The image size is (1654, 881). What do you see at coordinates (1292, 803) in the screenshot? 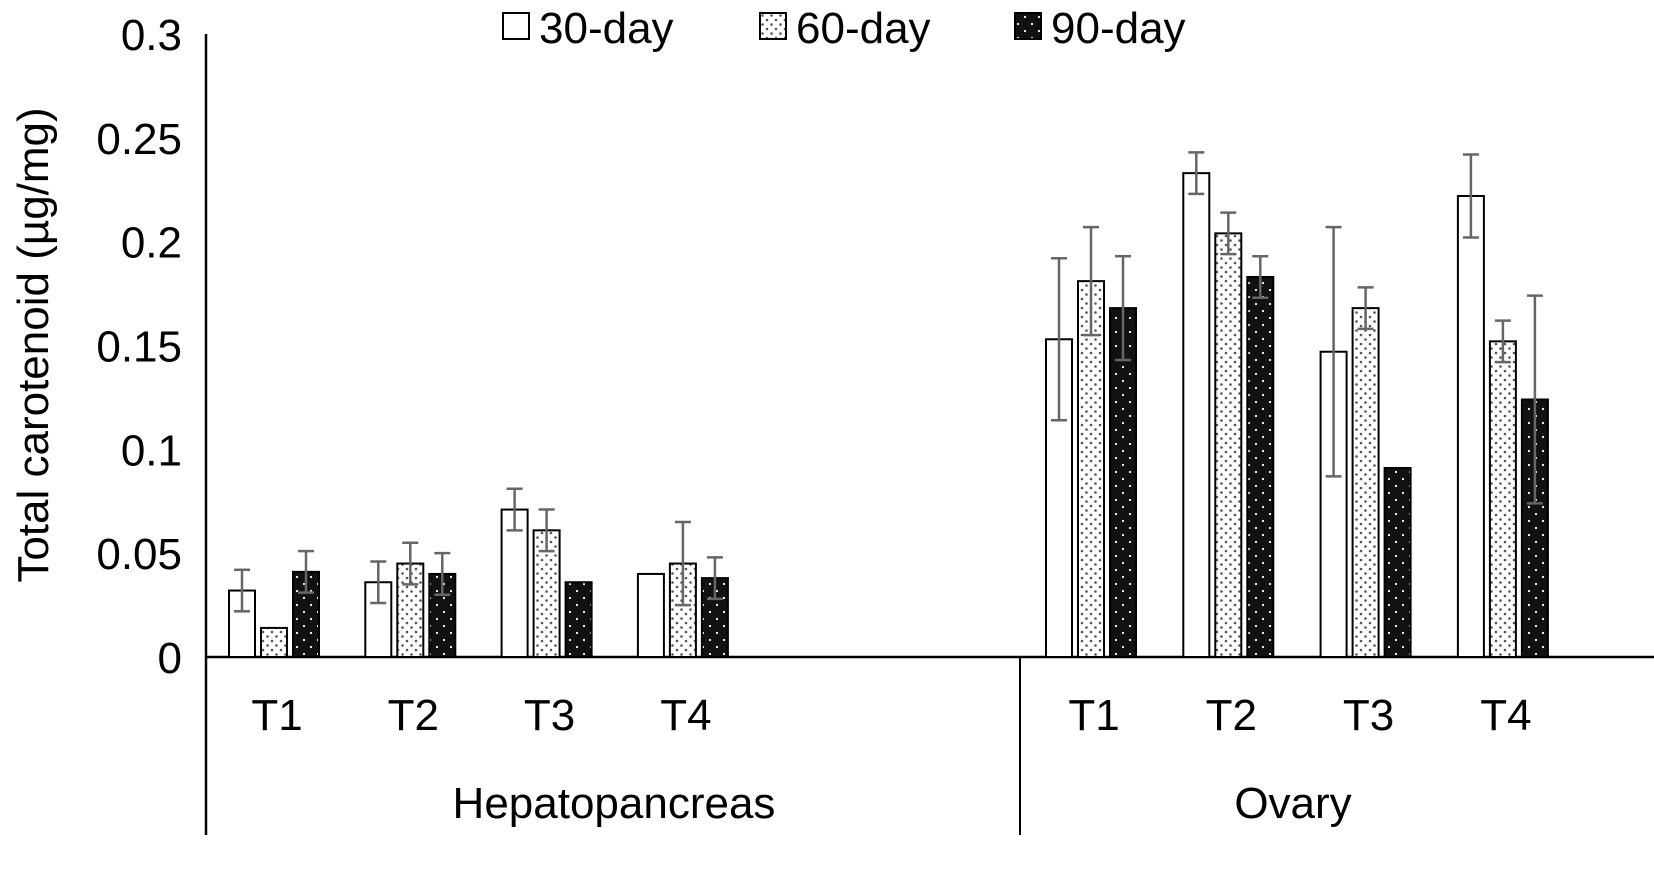
I see `x-group-label: Ovary` at bounding box center [1292, 803].